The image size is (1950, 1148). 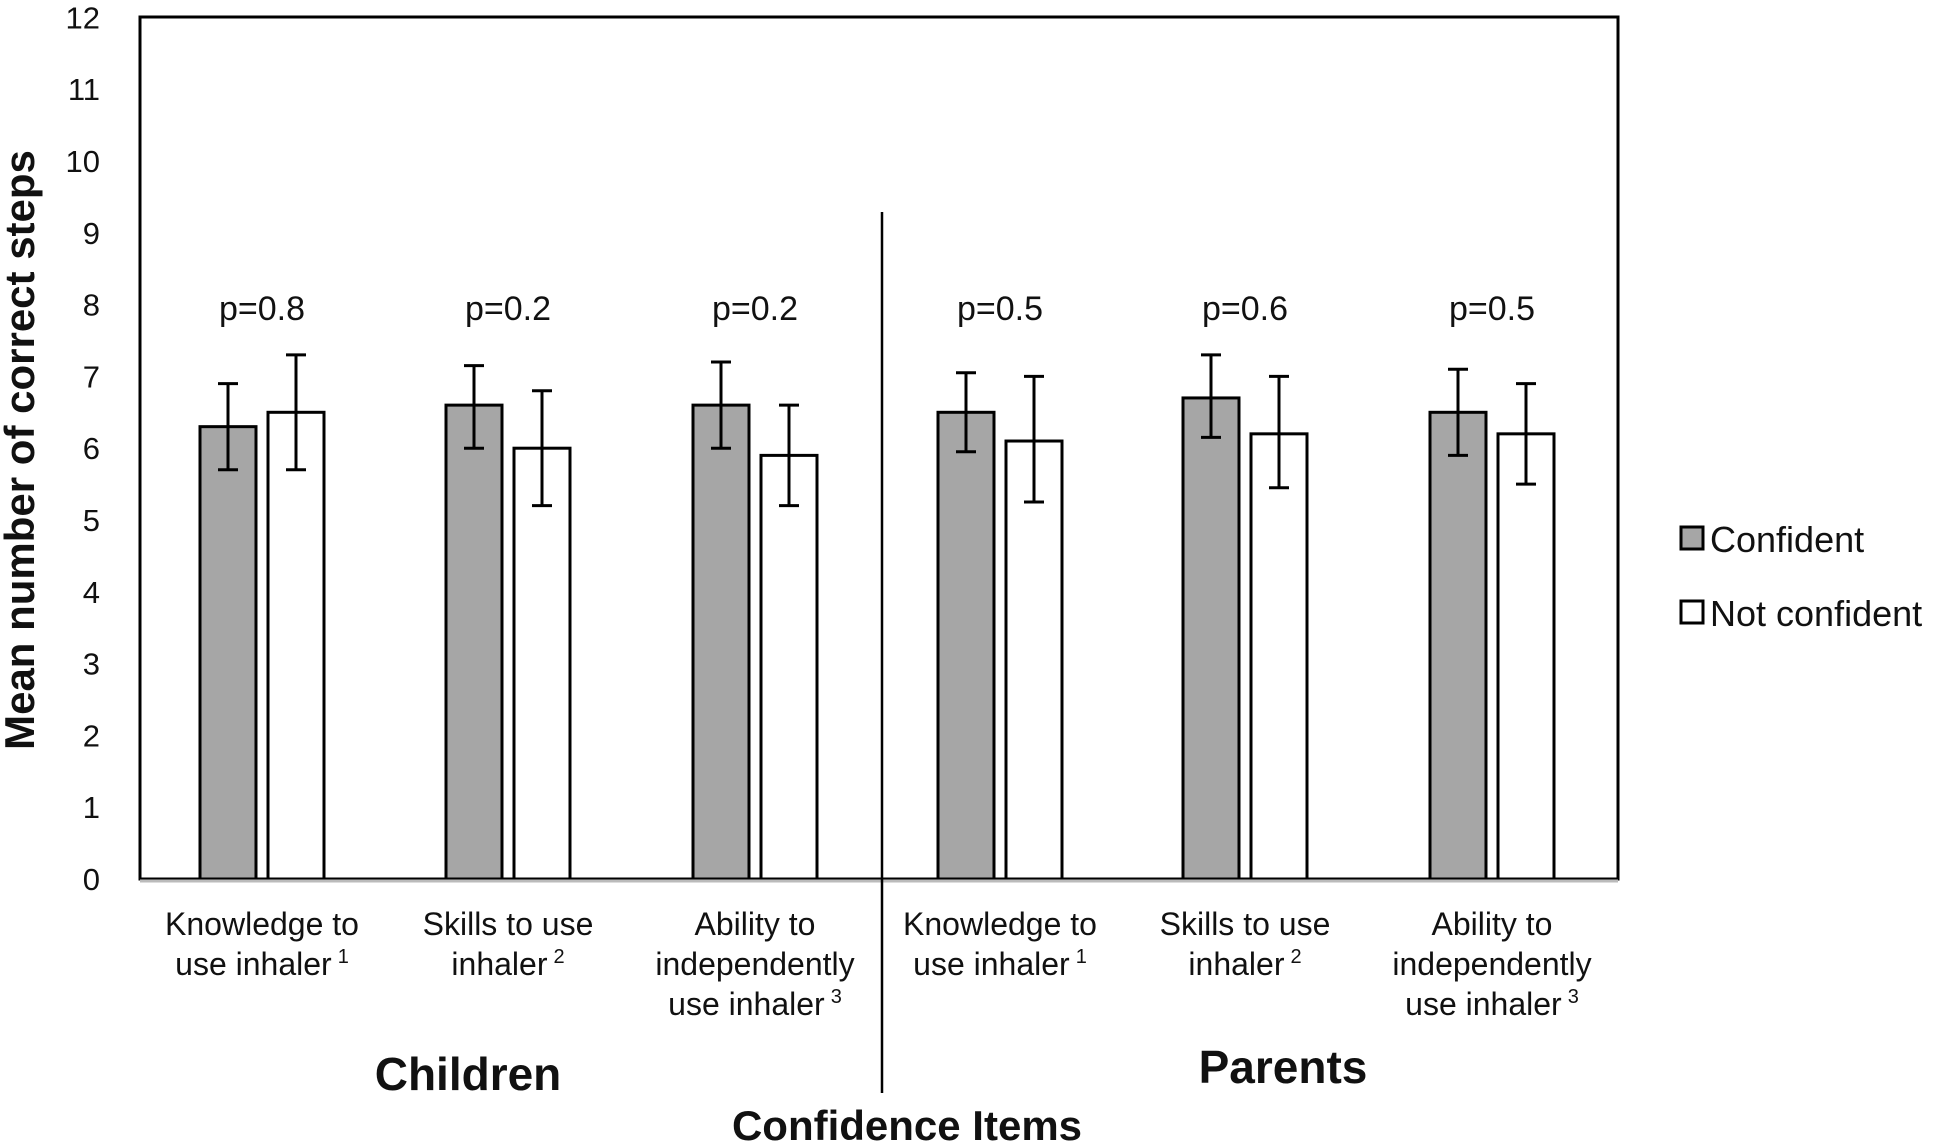 What do you see at coordinates (877, 309) in the screenshot?
I see `p-value-labels: p=0.8 p=0.2 p=0.2 p=0.5 p=0.6 p=0.5` at bounding box center [877, 309].